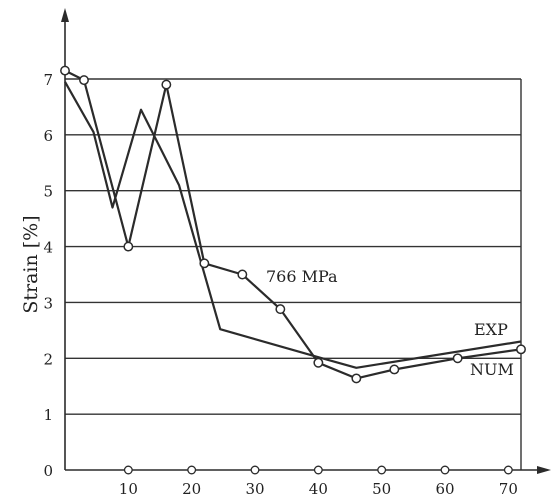 The height and width of the screenshot is (497, 557). What do you see at coordinates (491, 329) in the screenshot?
I see `series-label-exp: EXP` at bounding box center [491, 329].